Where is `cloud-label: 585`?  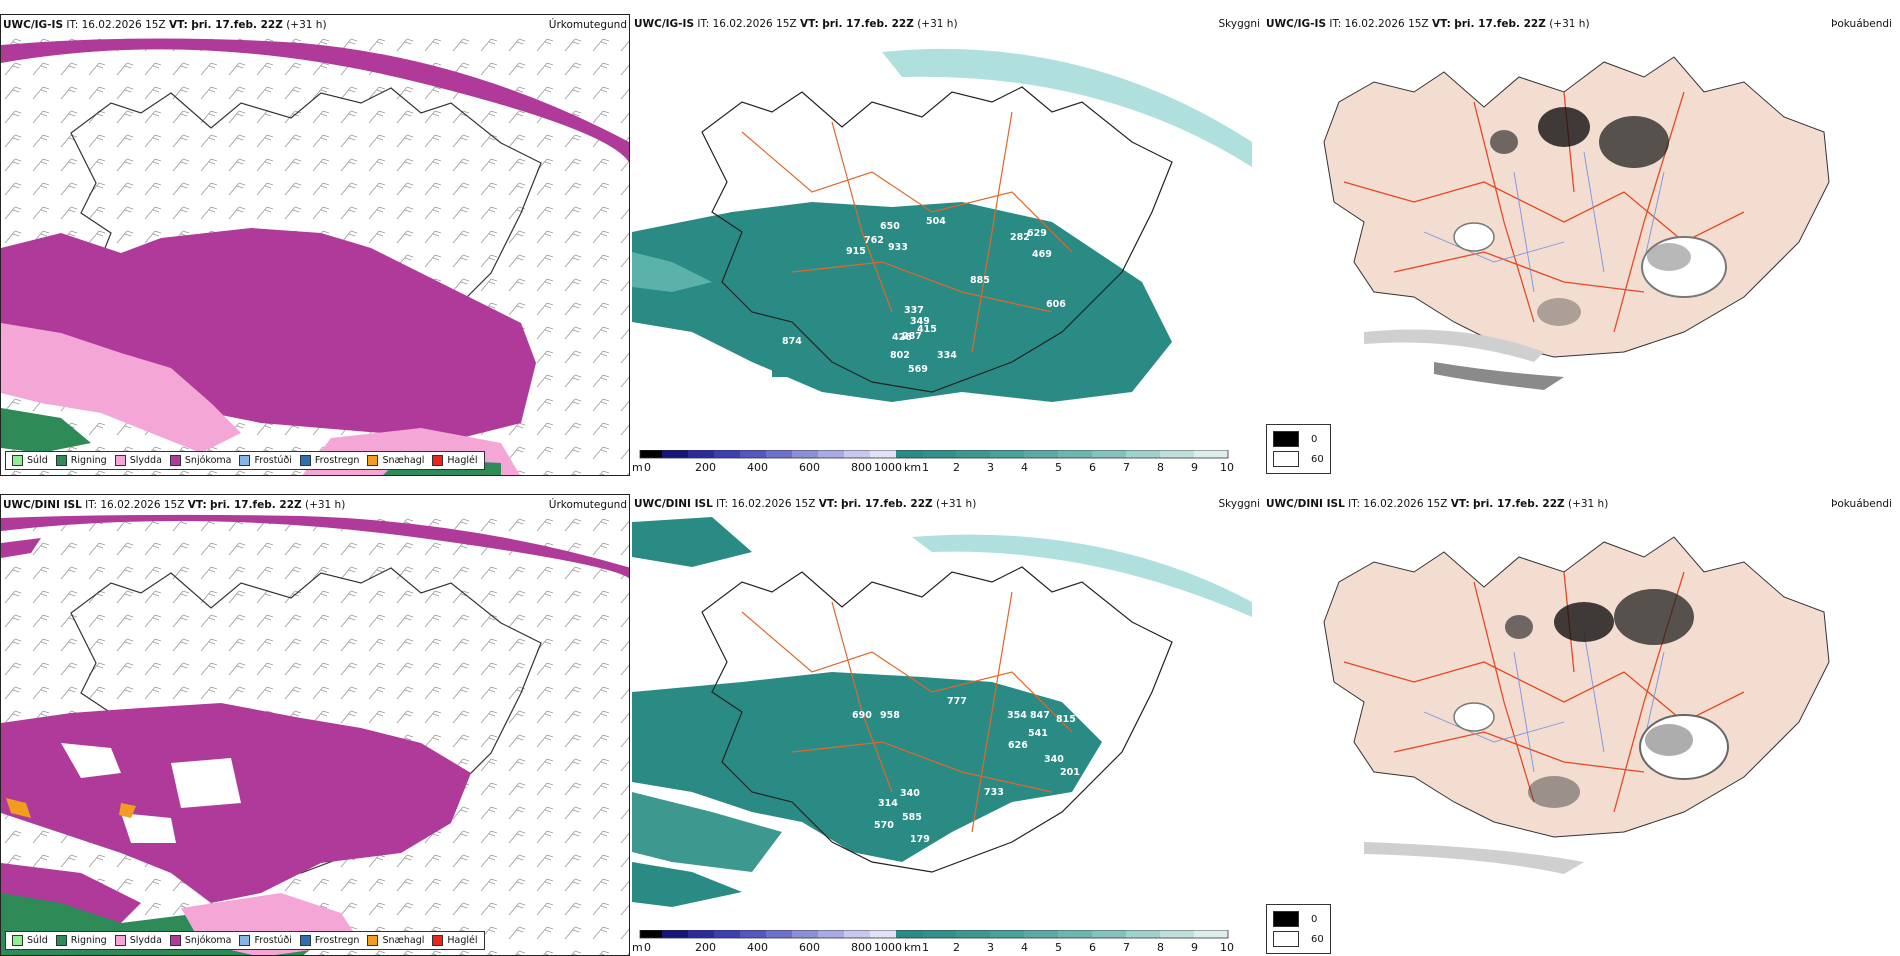
cloud-label: 585 is located at coordinates (912, 817).